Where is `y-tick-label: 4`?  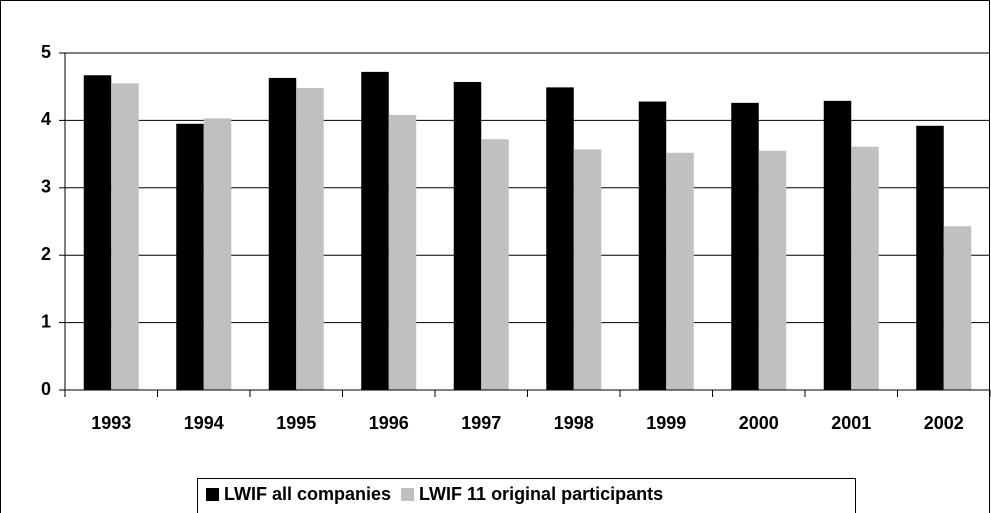
y-tick-label: 4 is located at coordinates (46, 119).